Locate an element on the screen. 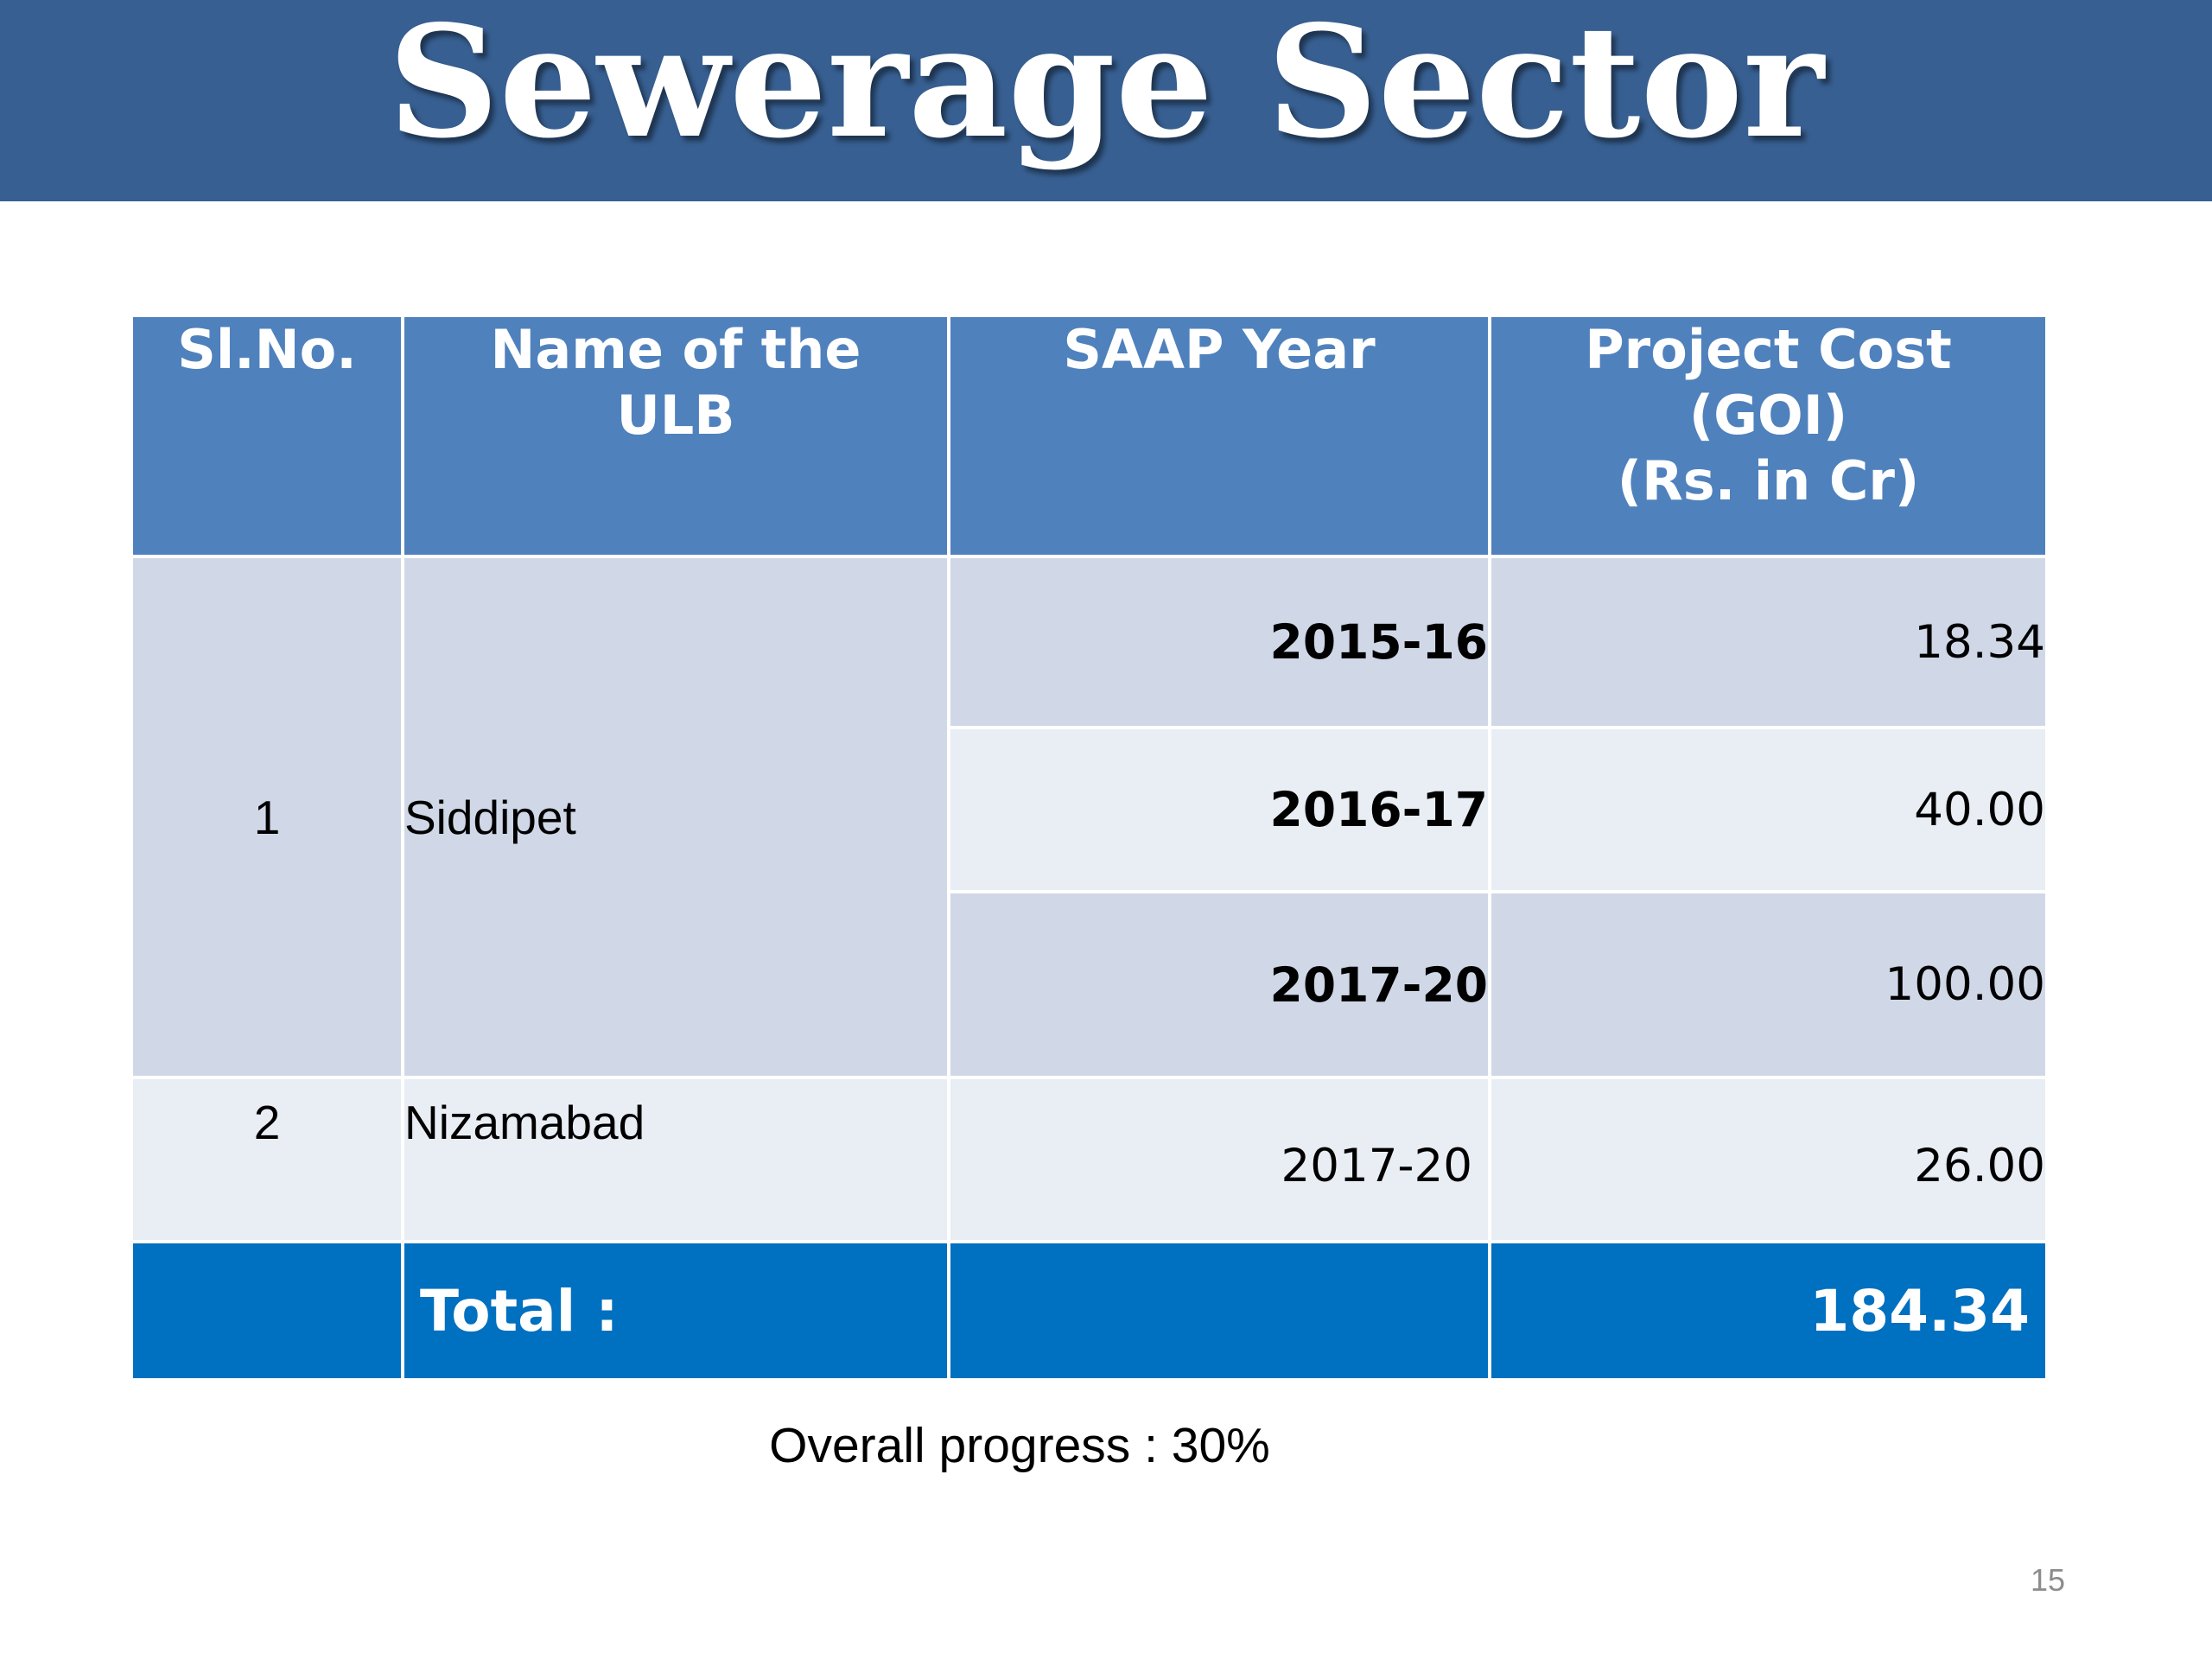 The width and height of the screenshot is (2212, 1659). slide-title: Sewerage Sector is located at coordinates (1106, 86).